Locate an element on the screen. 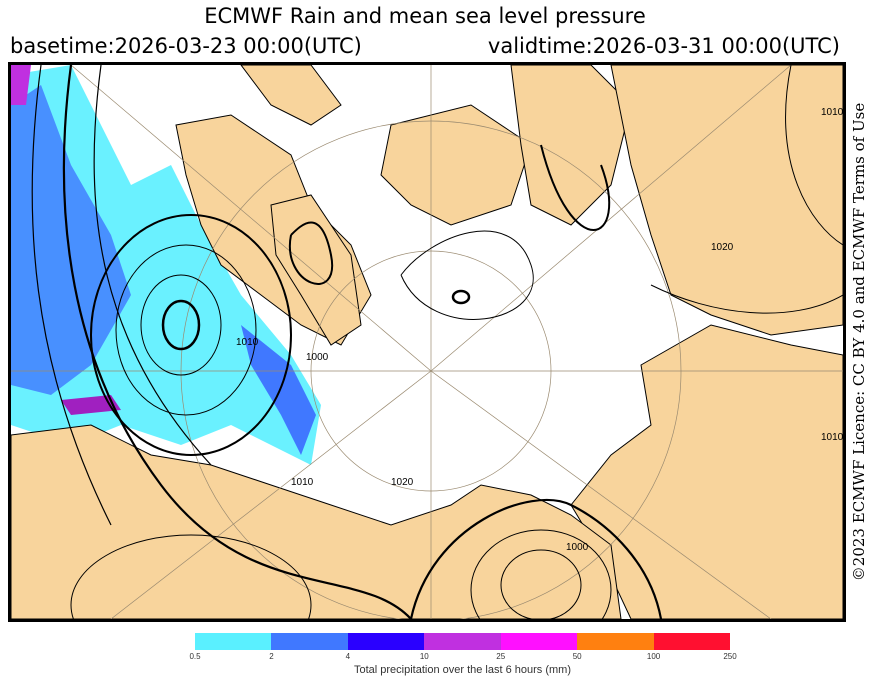  colorbar is located at coordinates (462, 641).